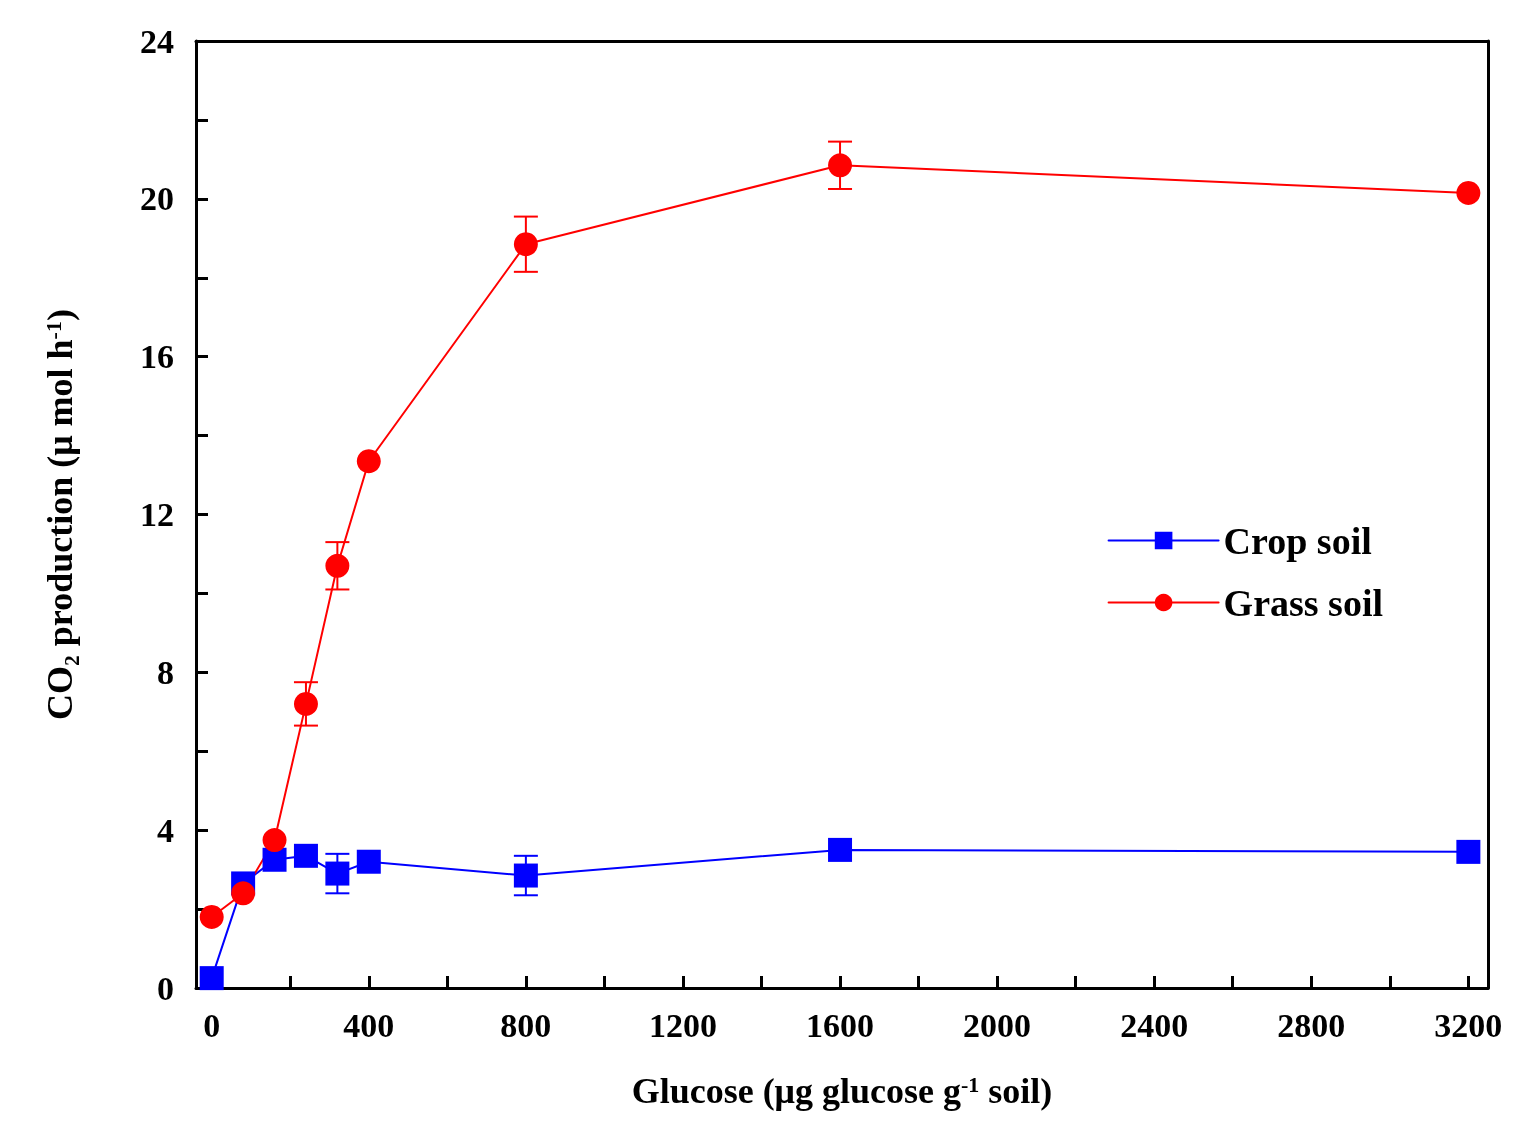  I want to click on y-axis-title: CO₂ production (μ mol h-1), so click(60, 514).